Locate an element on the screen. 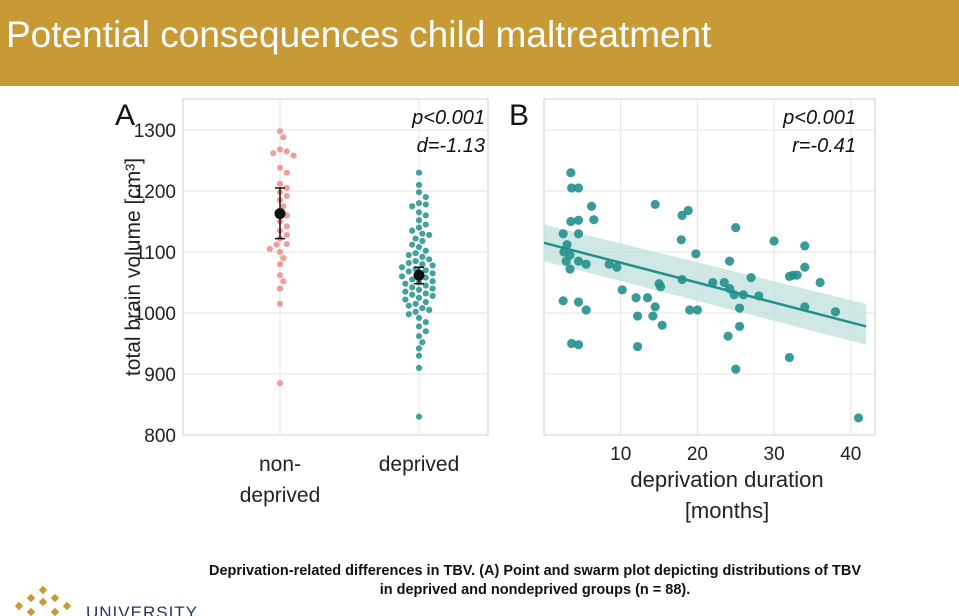  panel-a-stat-d: d=-1.13 is located at coordinates (451, 146).